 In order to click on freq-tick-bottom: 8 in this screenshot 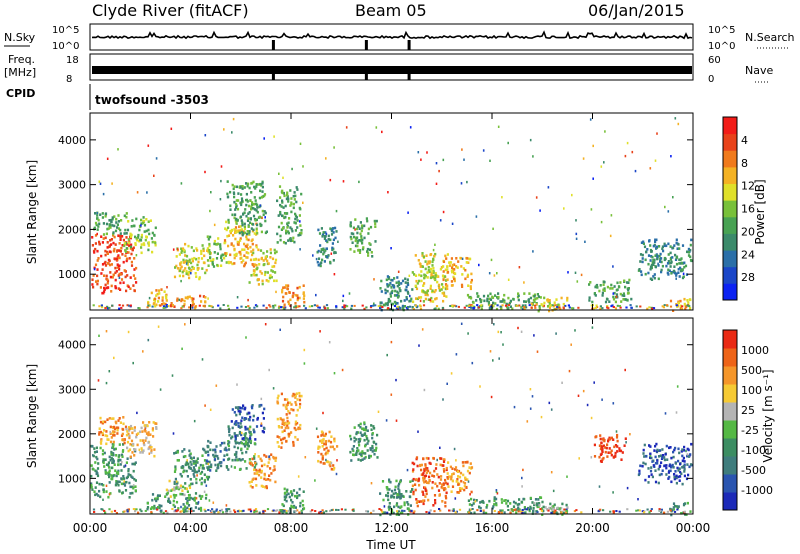, I will do `click(69, 79)`.